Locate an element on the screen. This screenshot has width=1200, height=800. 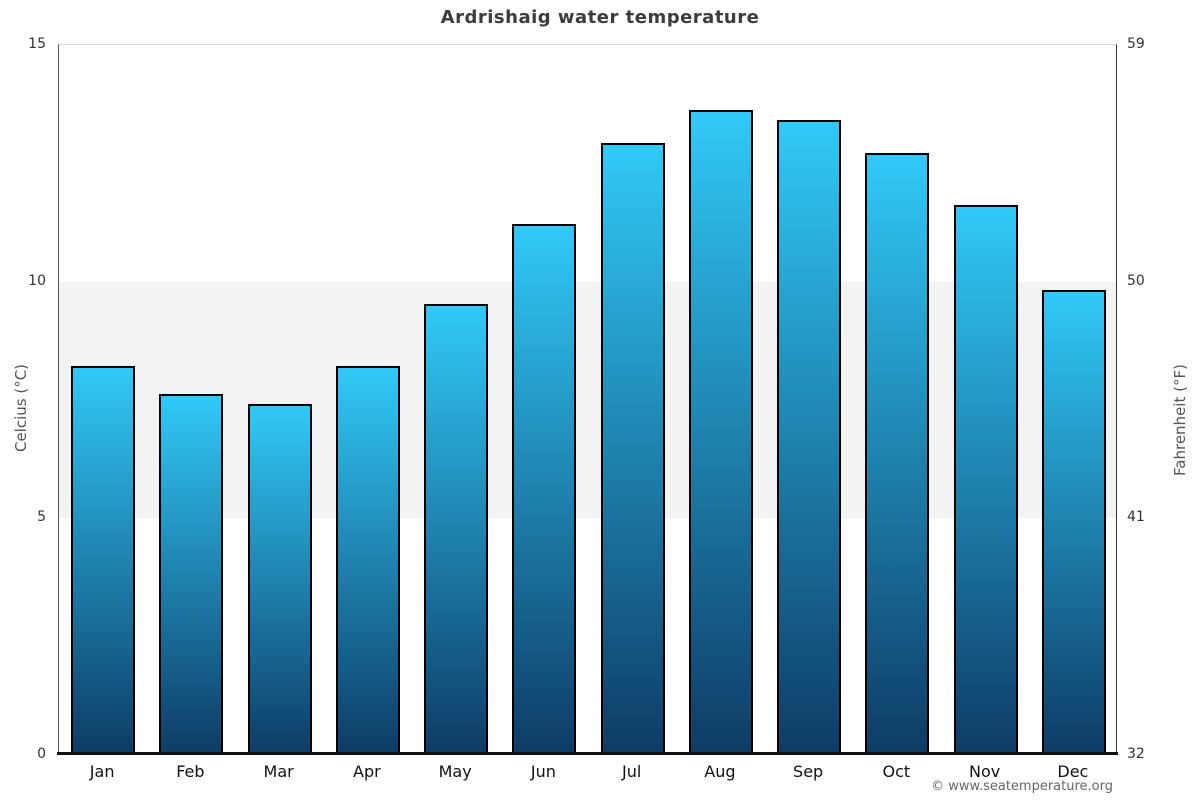
fahrenheit-tick-50: 50 is located at coordinates (1136, 280).